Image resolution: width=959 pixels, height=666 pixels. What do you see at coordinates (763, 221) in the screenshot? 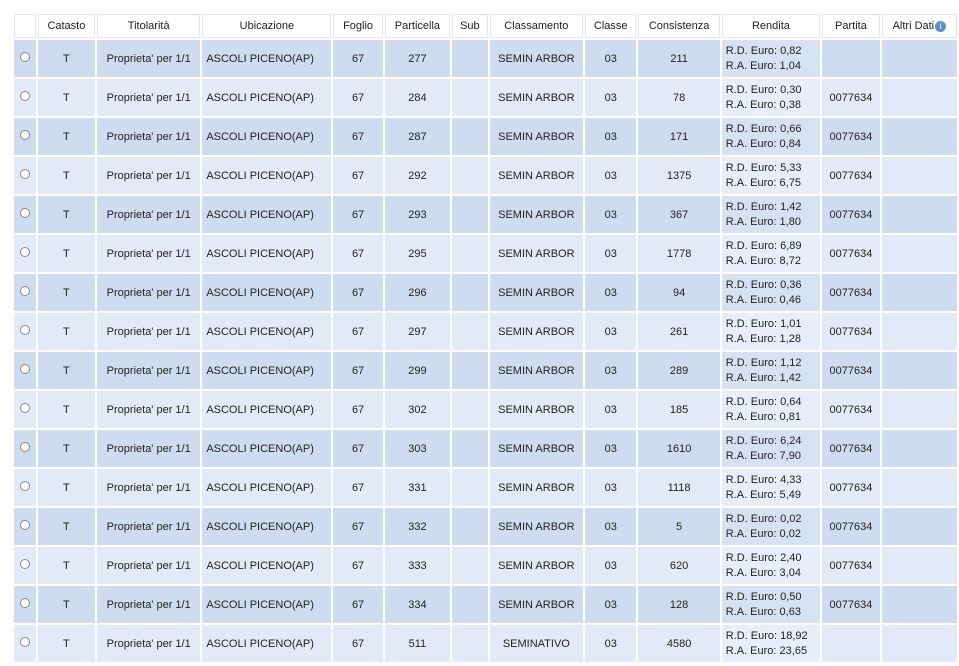
I see `rendita-ra: R.A. Euro: 1,80` at bounding box center [763, 221].